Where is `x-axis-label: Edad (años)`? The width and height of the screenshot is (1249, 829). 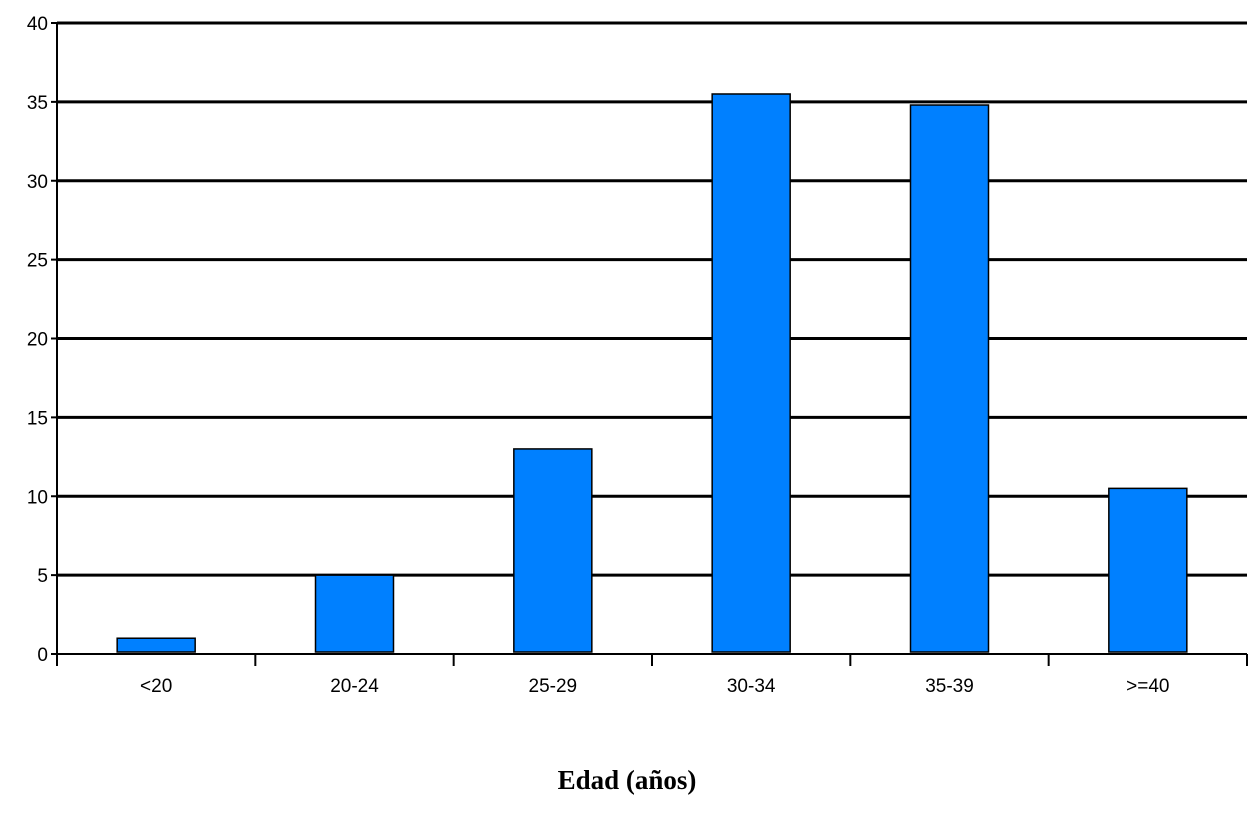 x-axis-label: Edad (años) is located at coordinates (627, 780).